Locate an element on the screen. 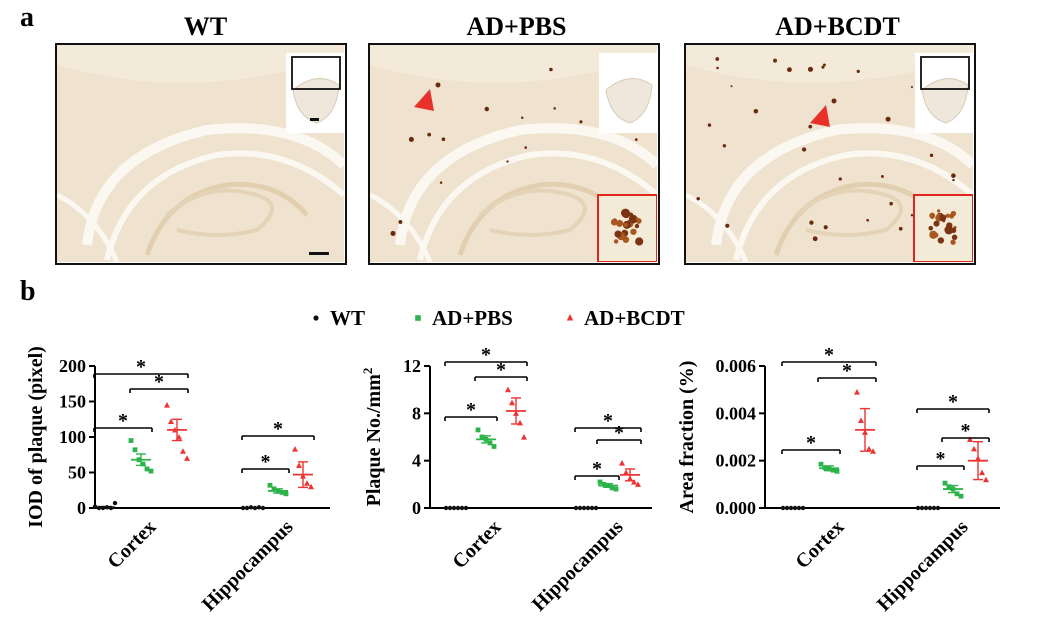 The width and height of the screenshot is (1038, 628). micro-title-adbcdt: AD+BCDT is located at coordinates (837, 26).